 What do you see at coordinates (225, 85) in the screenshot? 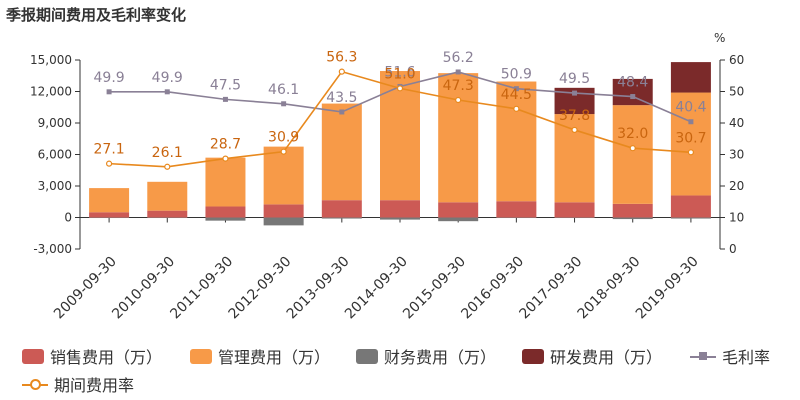
I see `gross-margin-label: 47.5` at bounding box center [225, 85].